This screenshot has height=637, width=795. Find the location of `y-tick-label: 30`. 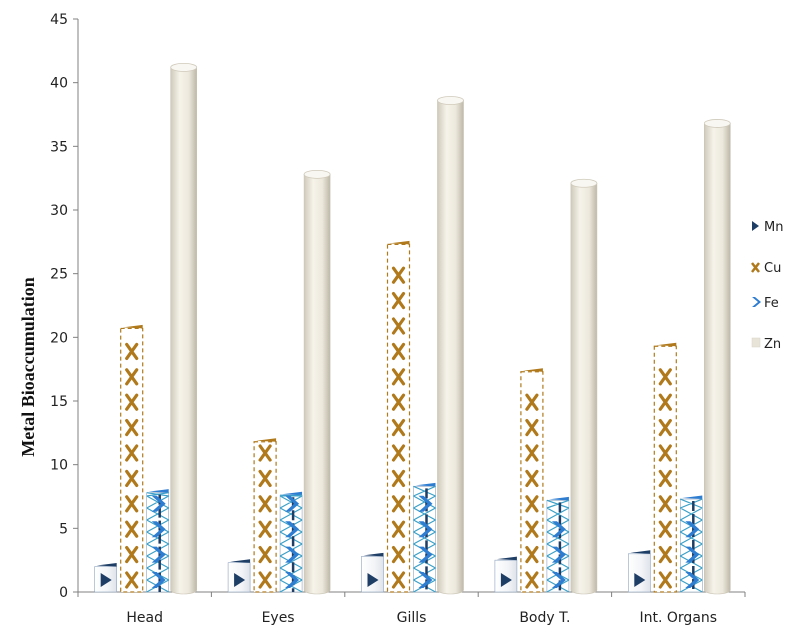

y-tick-label: 30 is located at coordinates (59, 211).